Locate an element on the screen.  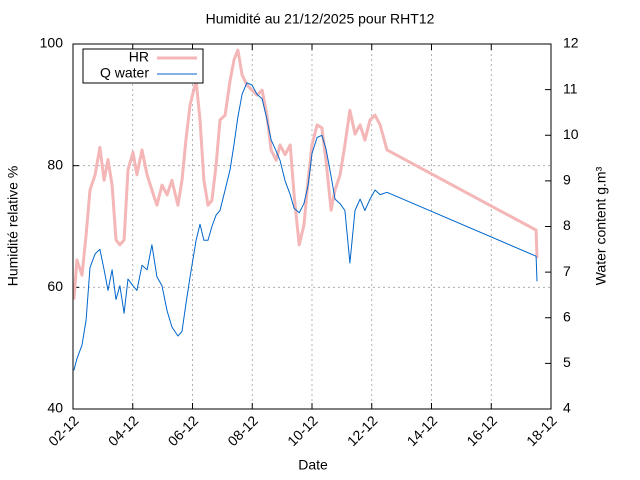
y2-tick-label: 12 is located at coordinates (571, 43).